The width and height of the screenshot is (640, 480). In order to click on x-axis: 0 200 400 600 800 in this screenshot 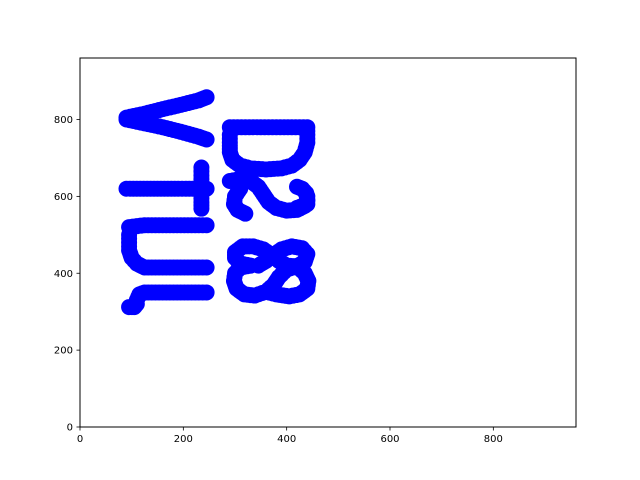, I will do `click(290, 436)`.